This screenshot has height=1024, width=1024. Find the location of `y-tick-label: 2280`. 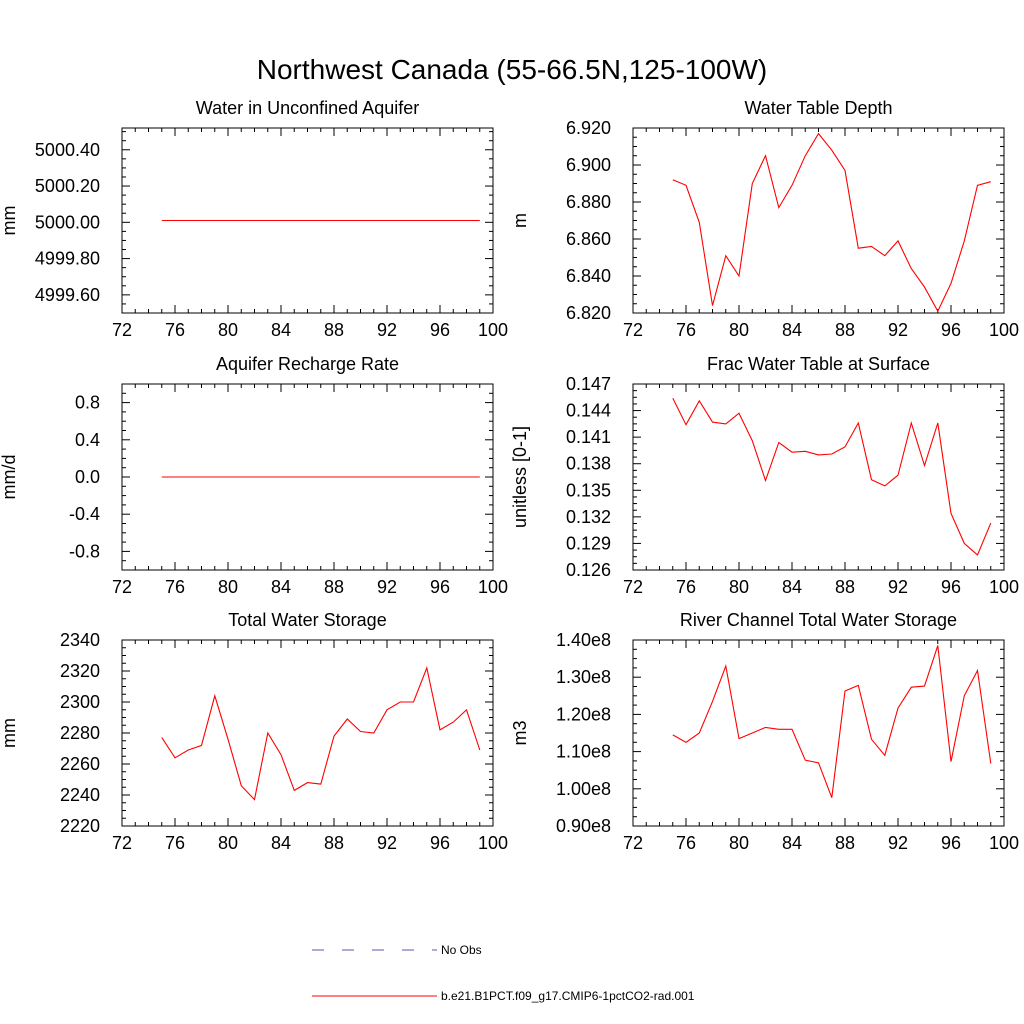

y-tick-label: 2280 is located at coordinates (80, 733).